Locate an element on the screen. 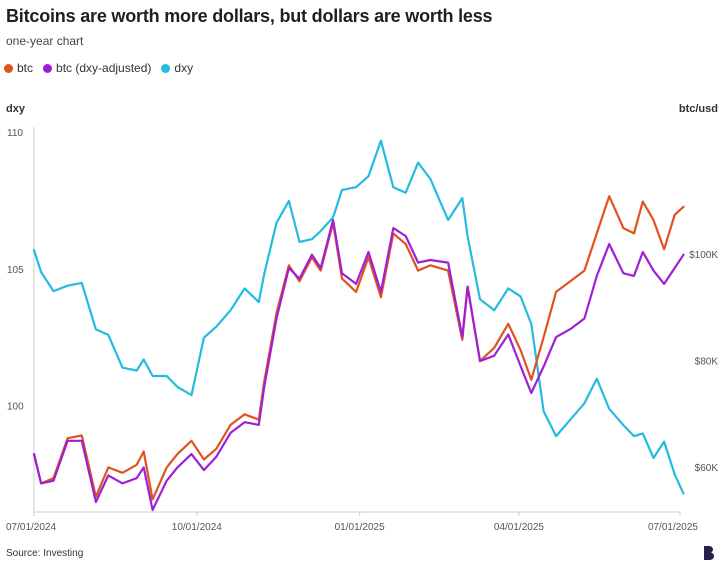  legend-swatch-btc-adjusted is located at coordinates (48, 68).